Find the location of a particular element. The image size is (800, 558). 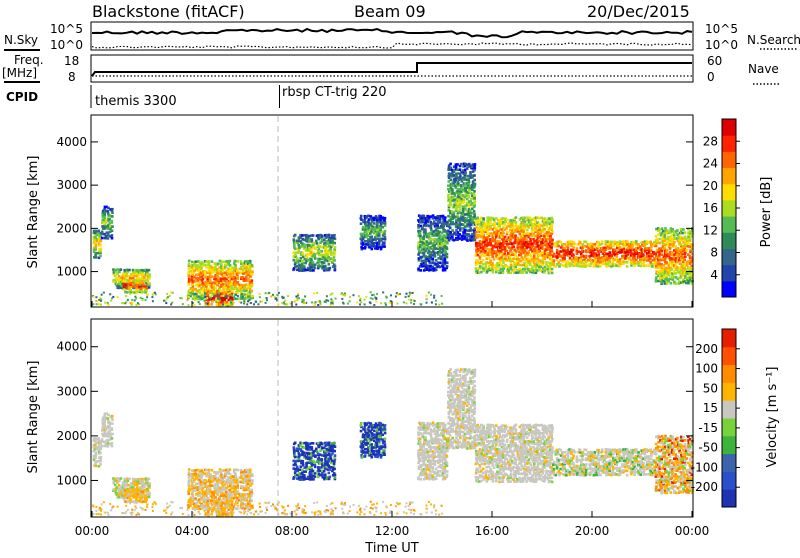

cpid-mode-2: rbsp CT-trig 220 is located at coordinates (334, 92).